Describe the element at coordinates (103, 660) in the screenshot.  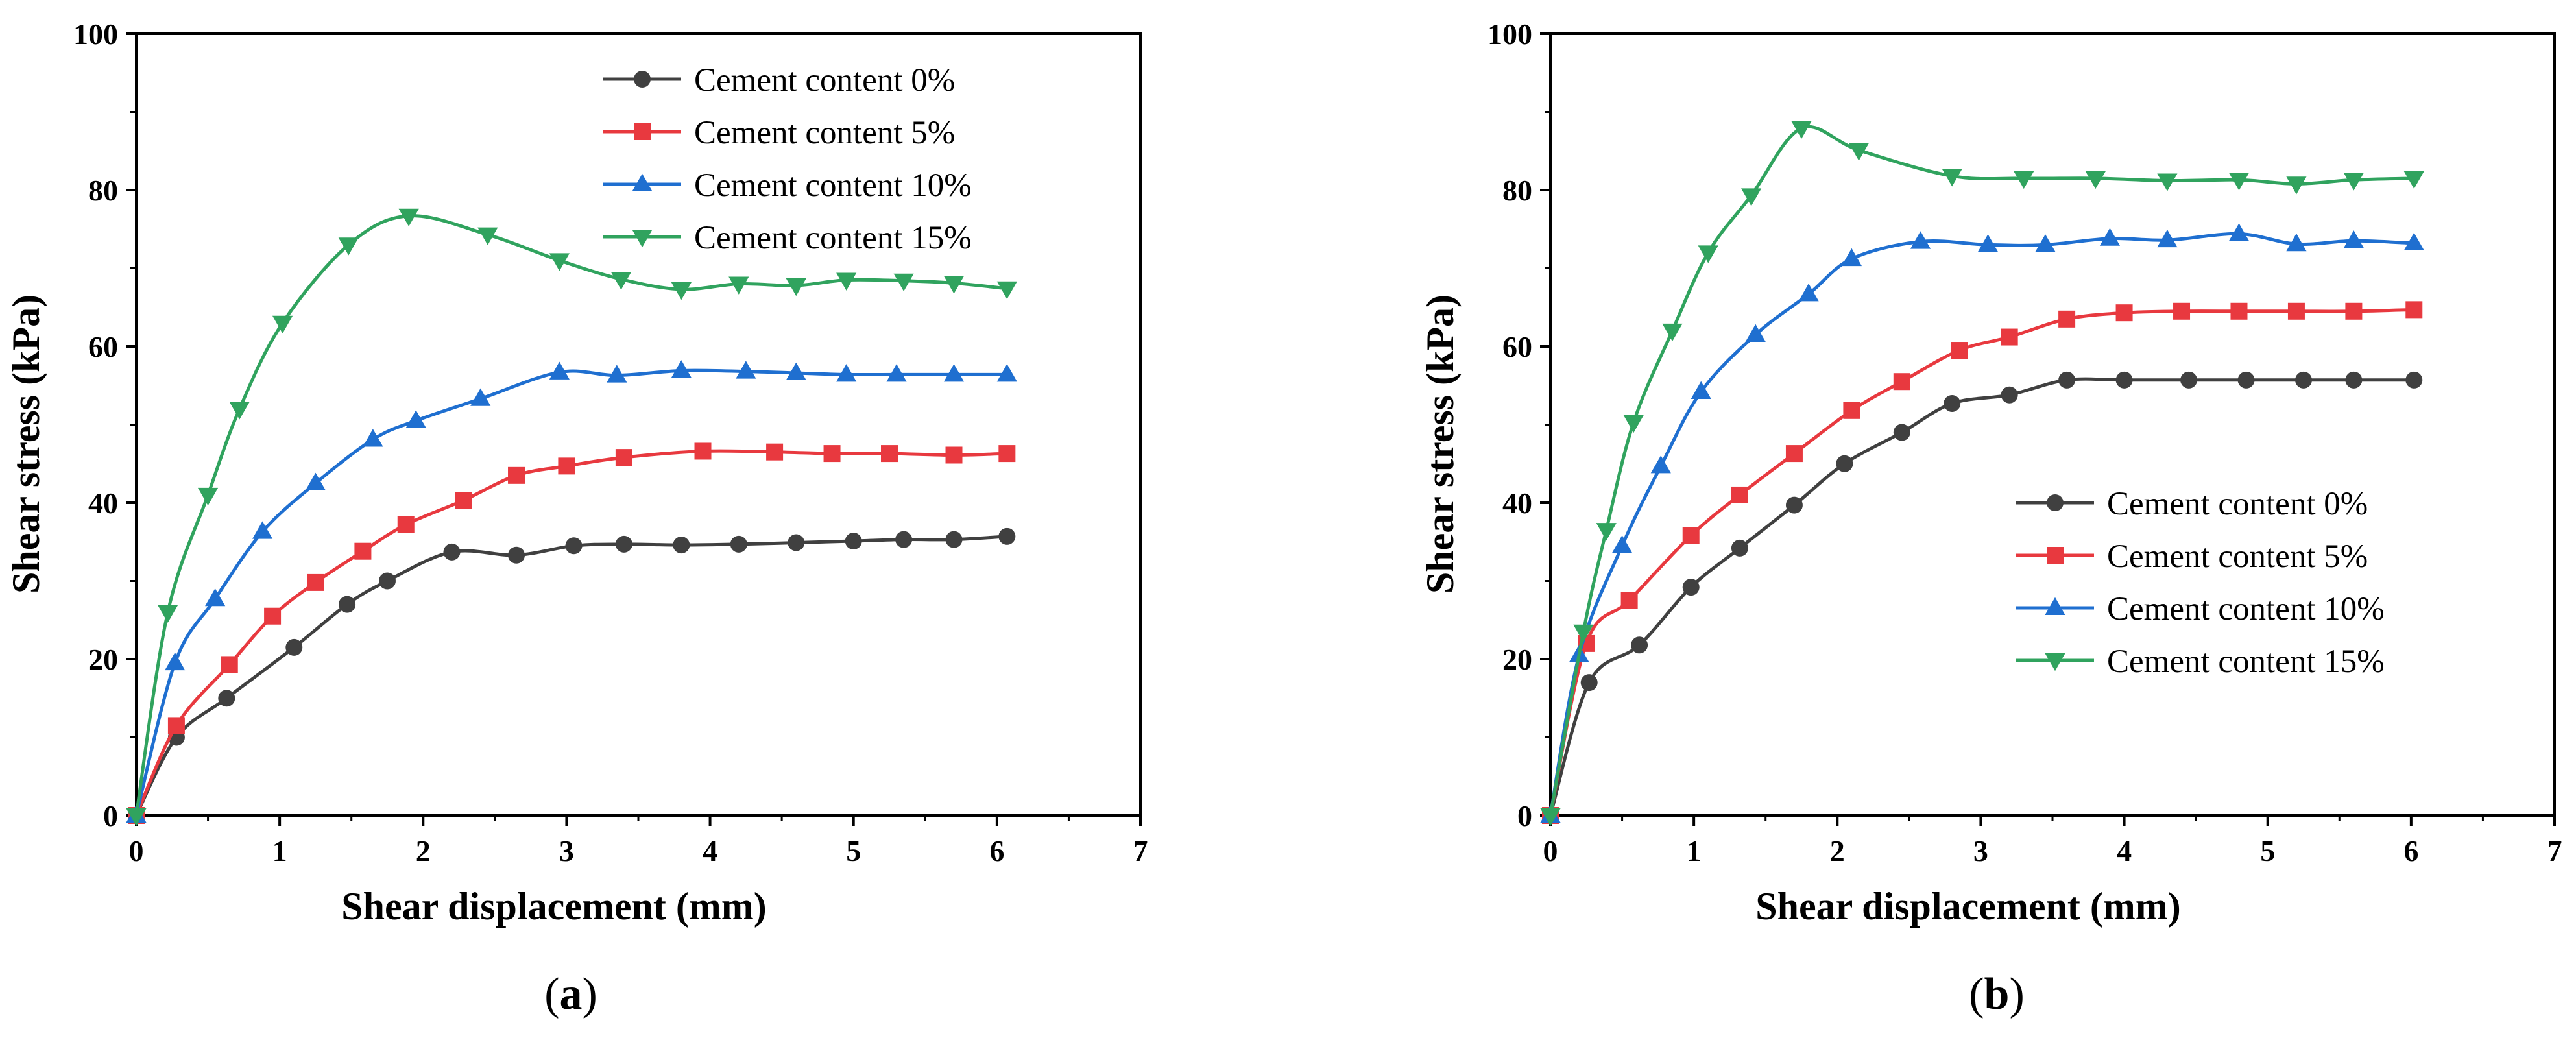
I see `y-tick-label: 20` at that location.